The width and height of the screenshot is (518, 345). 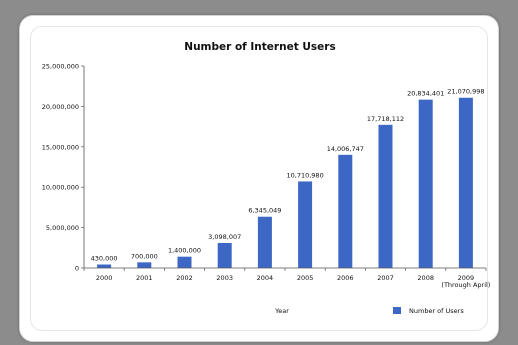 What do you see at coordinates (60, 188) in the screenshot?
I see `y-tick-label: 10,000,000` at bounding box center [60, 188].